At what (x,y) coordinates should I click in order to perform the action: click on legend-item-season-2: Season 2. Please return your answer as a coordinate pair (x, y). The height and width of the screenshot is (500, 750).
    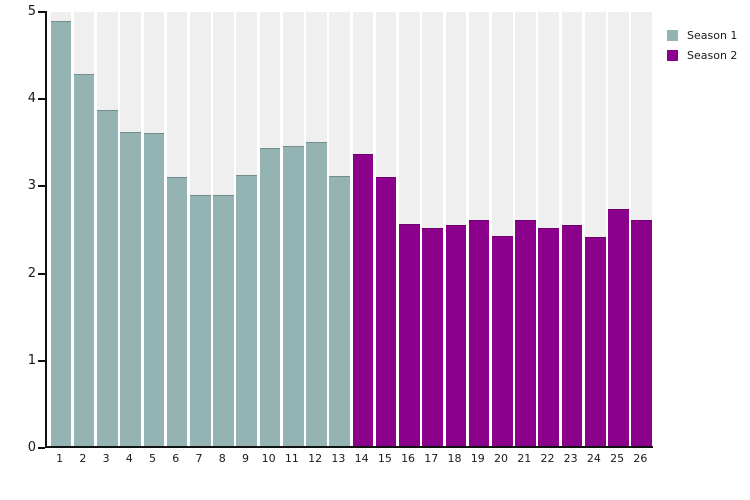
    Looking at the image, I should click on (702, 55).